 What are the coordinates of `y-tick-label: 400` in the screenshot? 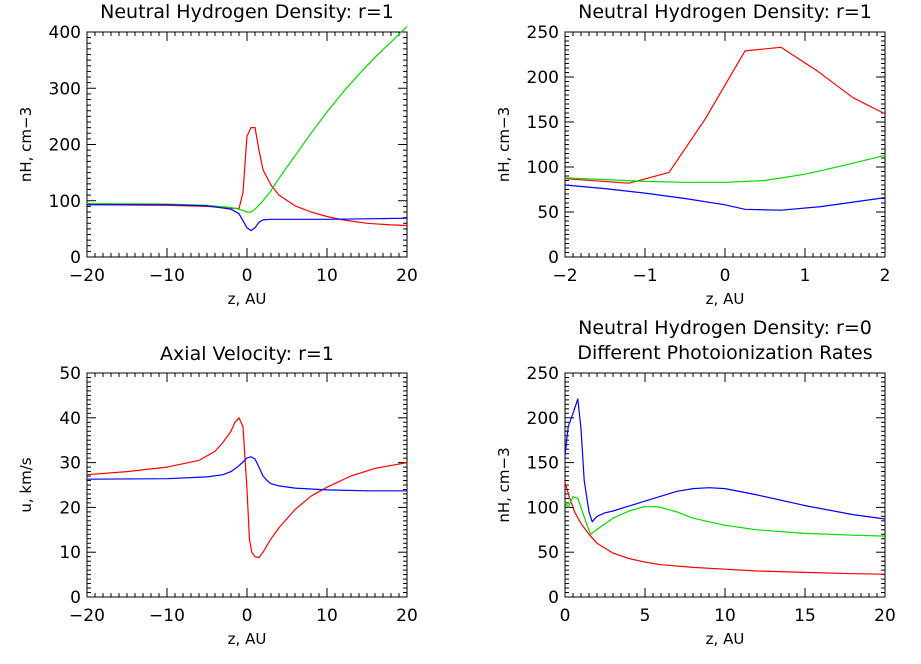 It's located at (65, 33).